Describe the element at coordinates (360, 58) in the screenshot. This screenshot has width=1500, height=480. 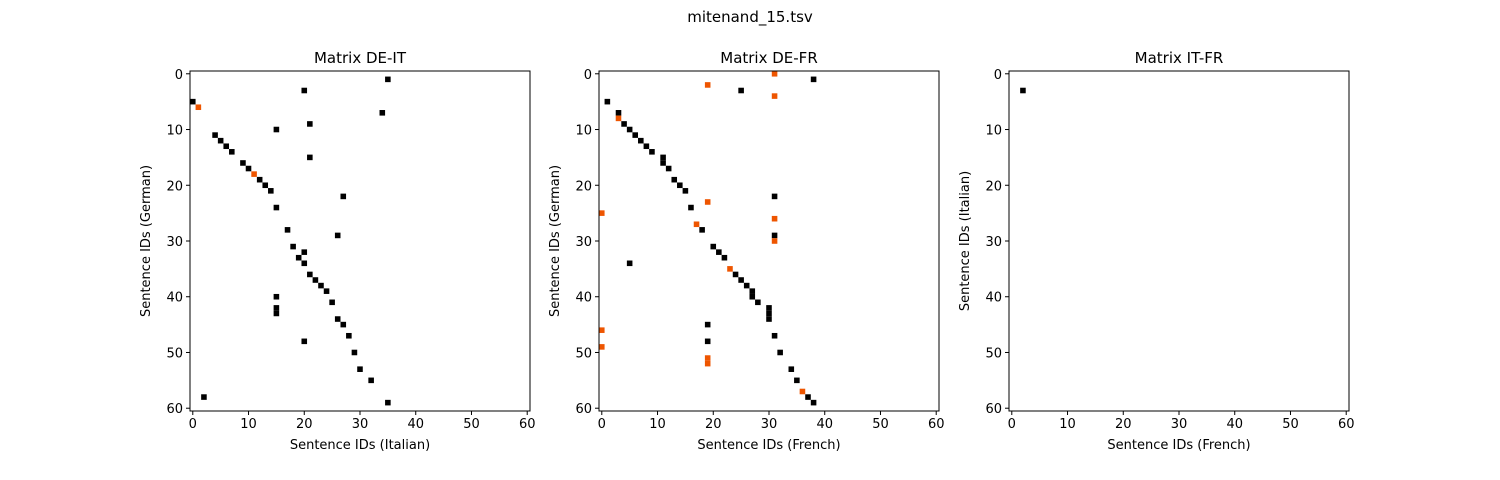
I see `panel-title: Matrix DE-IT` at that location.